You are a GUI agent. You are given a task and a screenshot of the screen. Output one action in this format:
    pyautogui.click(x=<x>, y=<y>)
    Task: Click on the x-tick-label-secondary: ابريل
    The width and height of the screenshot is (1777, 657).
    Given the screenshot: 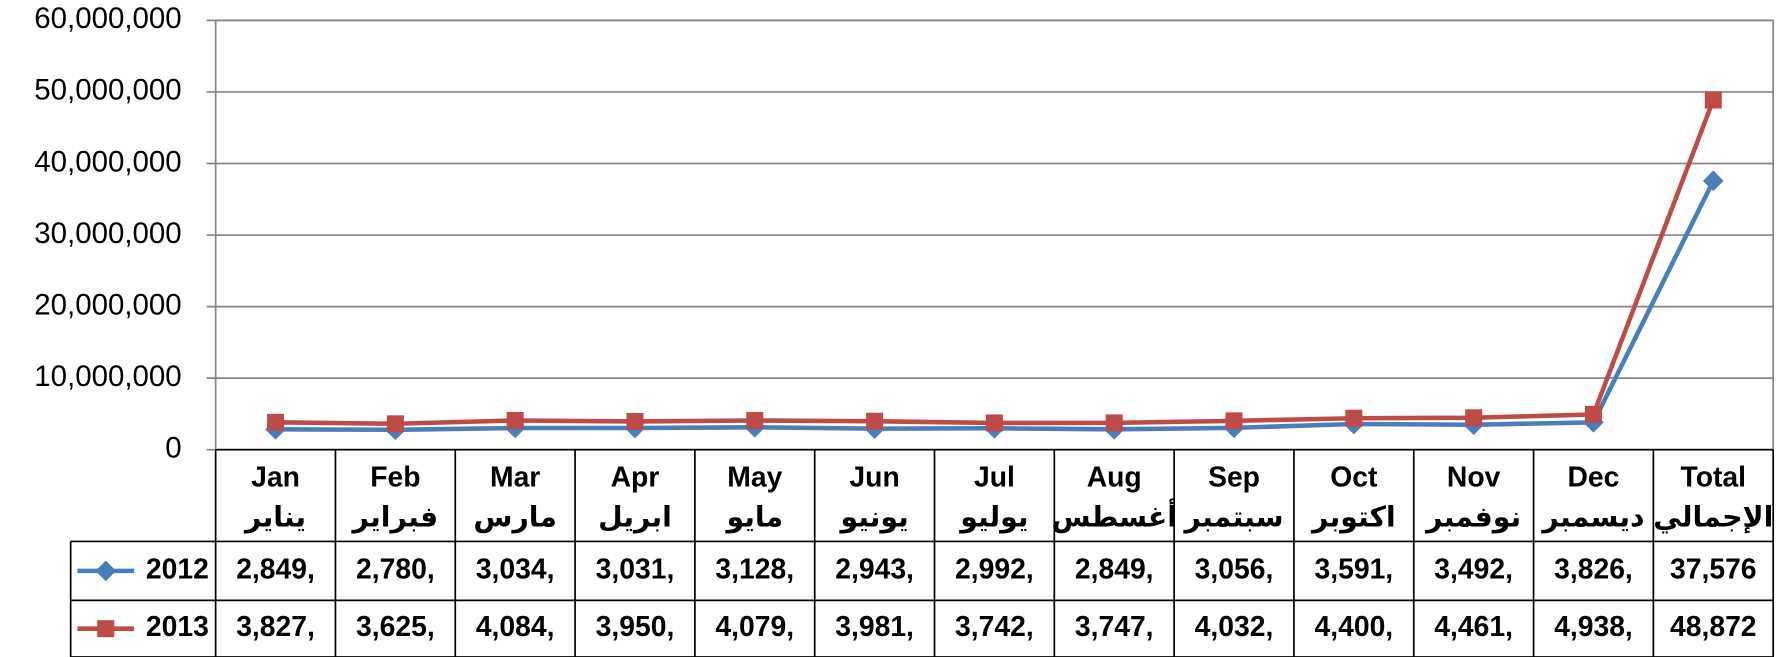 What is the action you would take?
    pyautogui.click(x=635, y=516)
    